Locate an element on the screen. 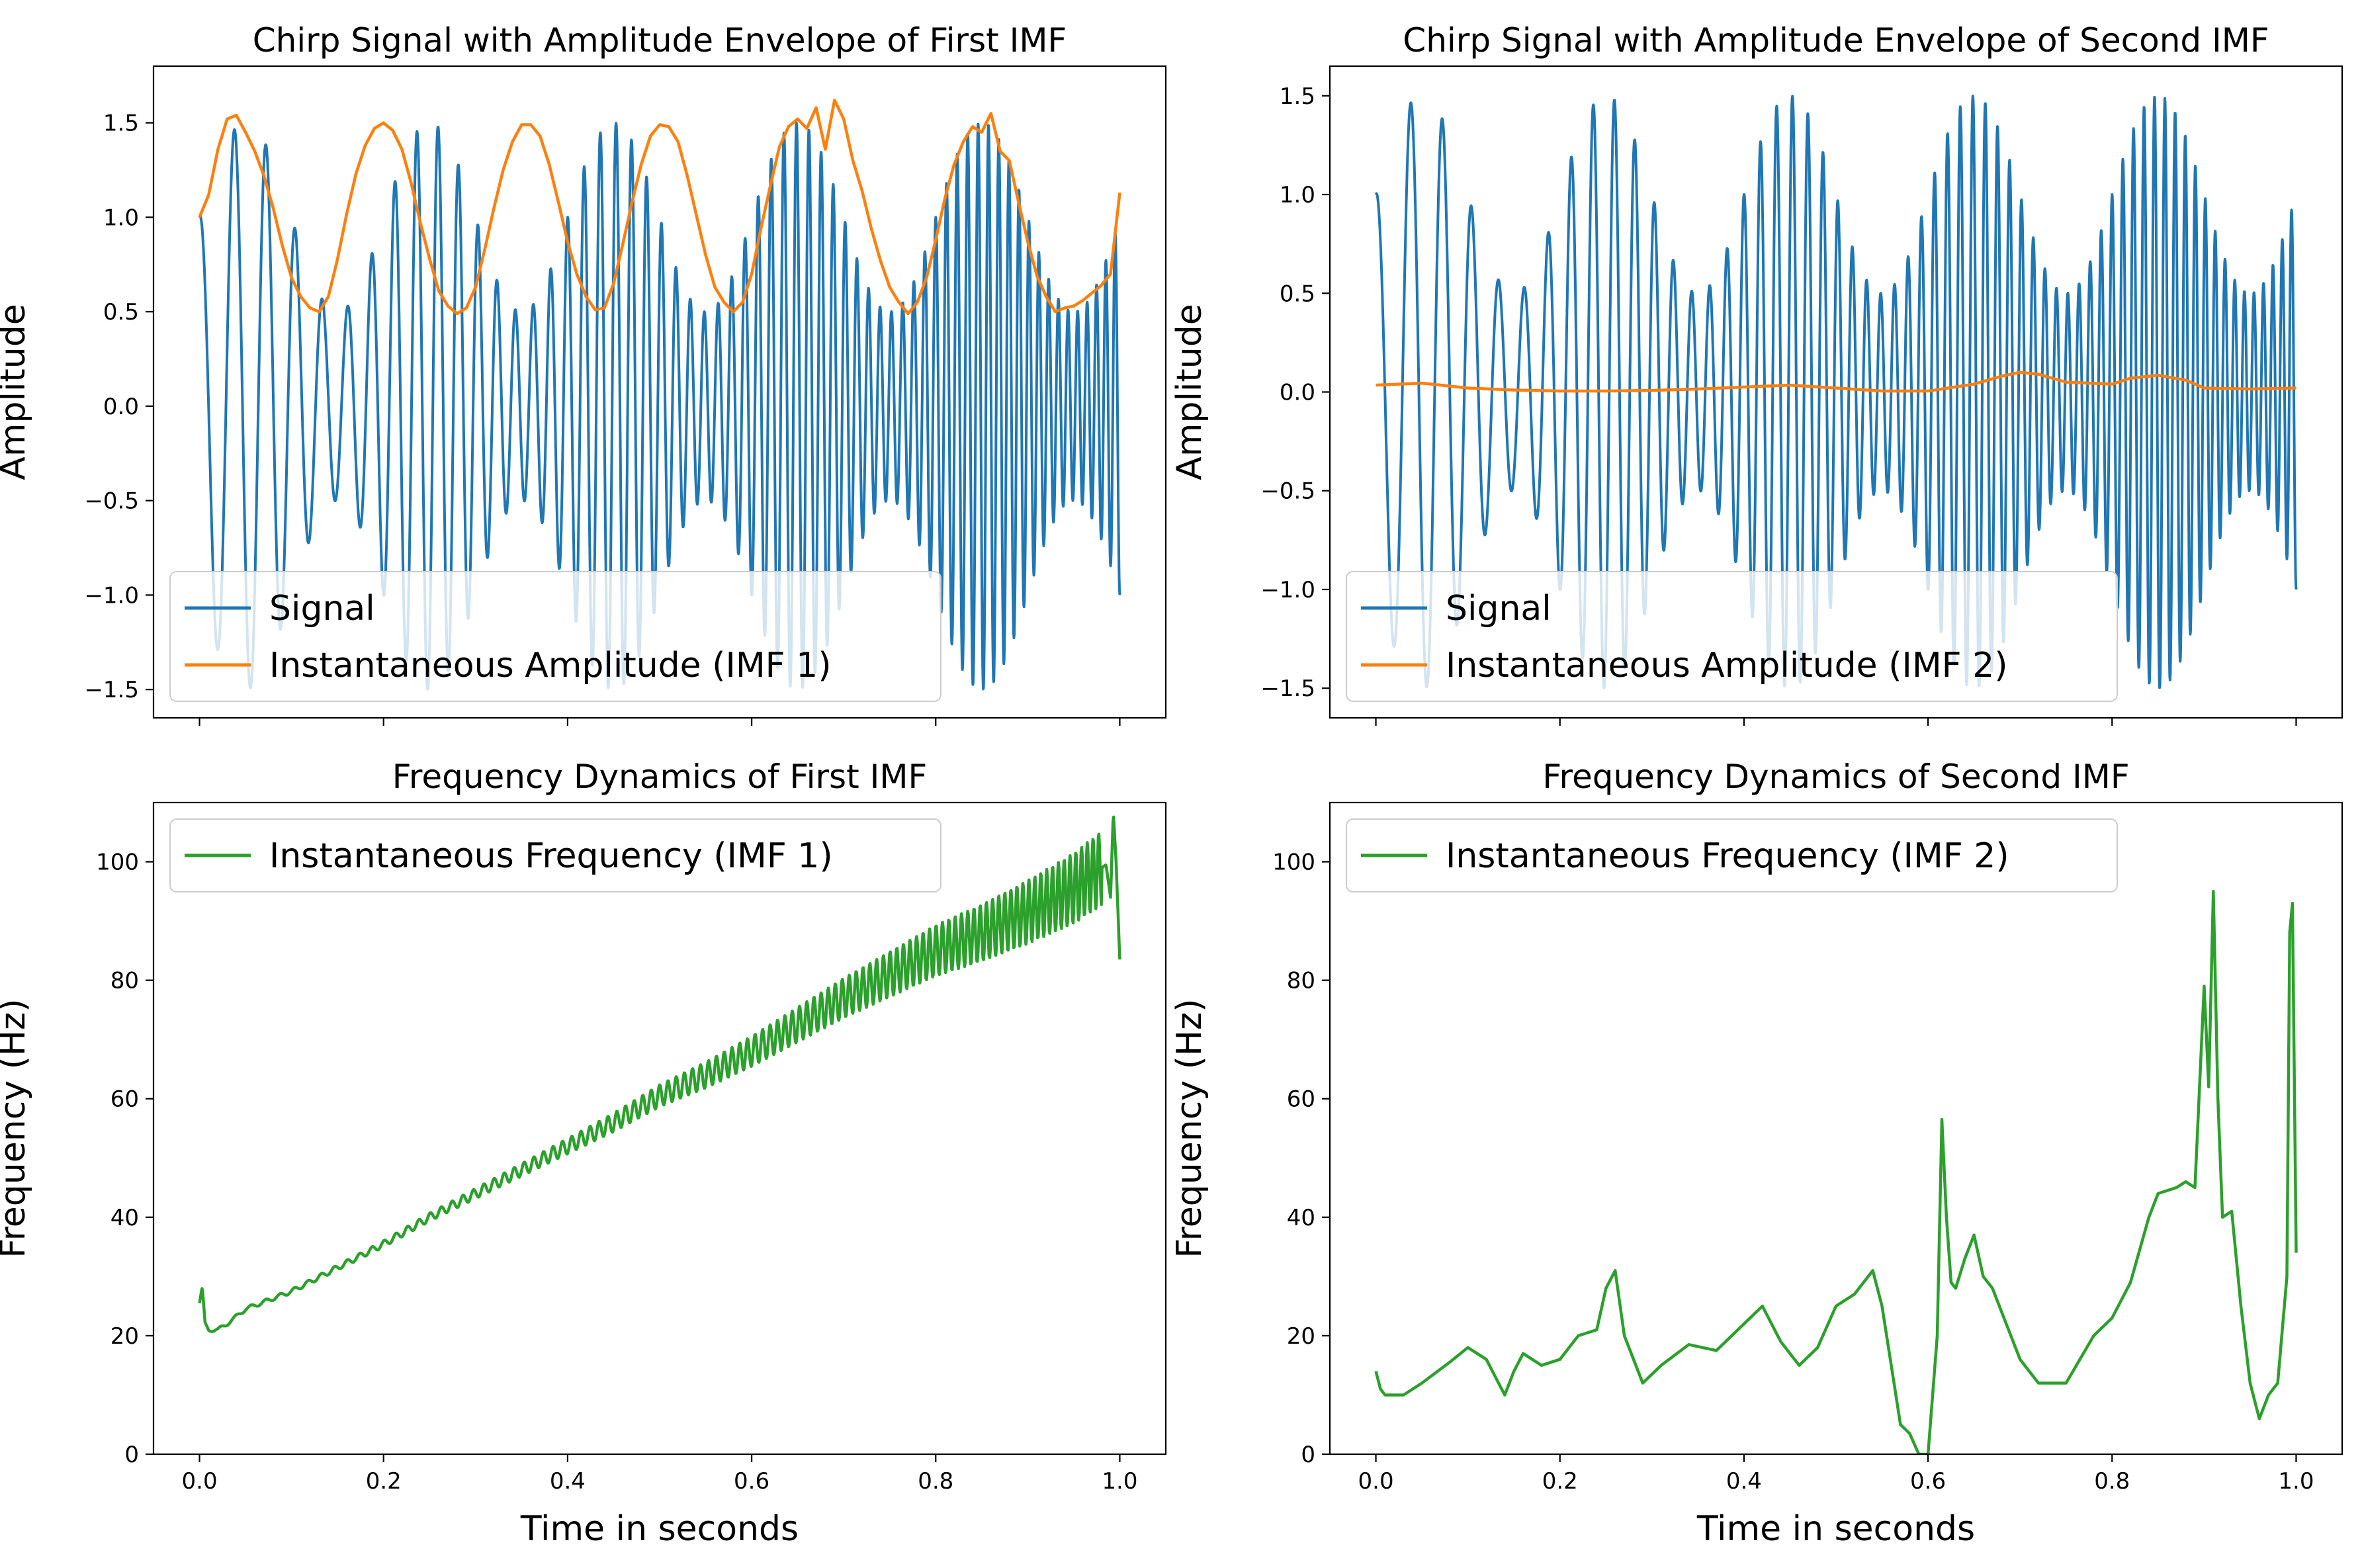  chart-title: Frequency Dynamics of Second IMF is located at coordinates (1835, 777).